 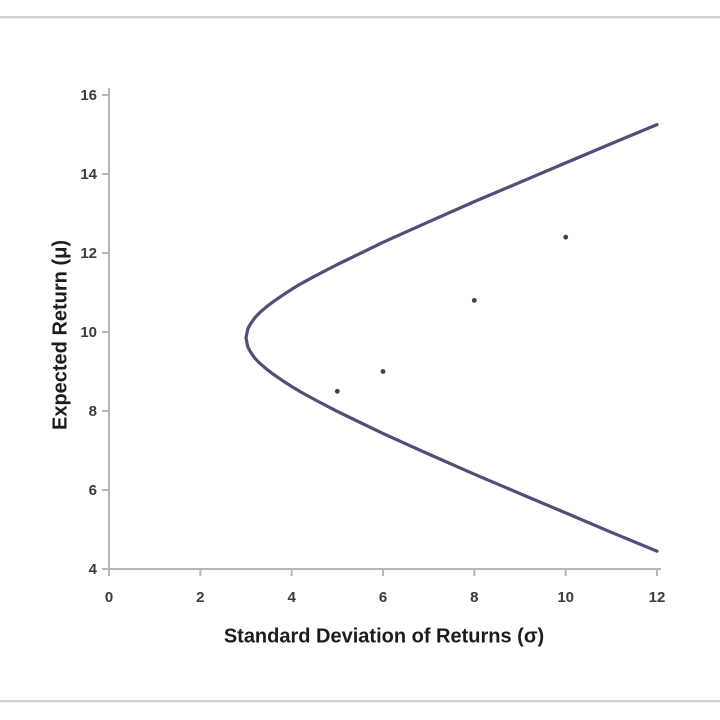 What do you see at coordinates (565, 597) in the screenshot?
I see `x-tick-label: 10` at bounding box center [565, 597].